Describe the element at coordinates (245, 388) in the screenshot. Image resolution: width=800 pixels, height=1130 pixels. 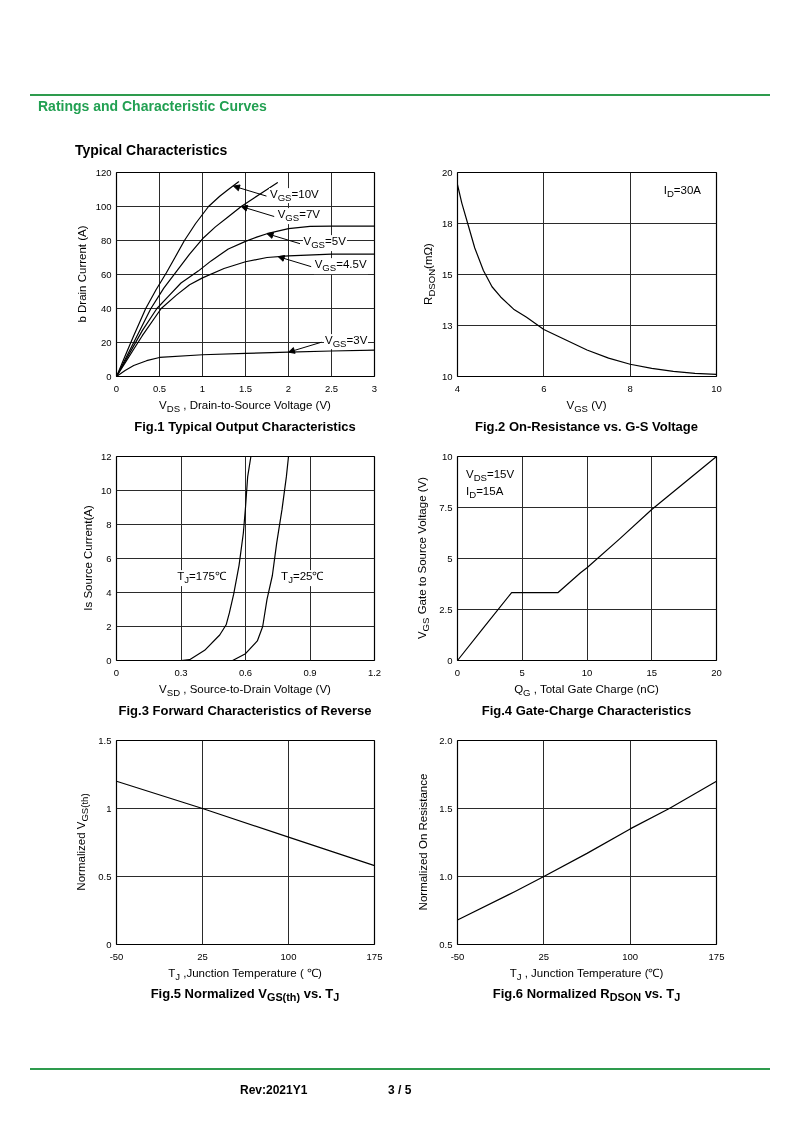
I see `x-tick-label: 1.5` at that location.